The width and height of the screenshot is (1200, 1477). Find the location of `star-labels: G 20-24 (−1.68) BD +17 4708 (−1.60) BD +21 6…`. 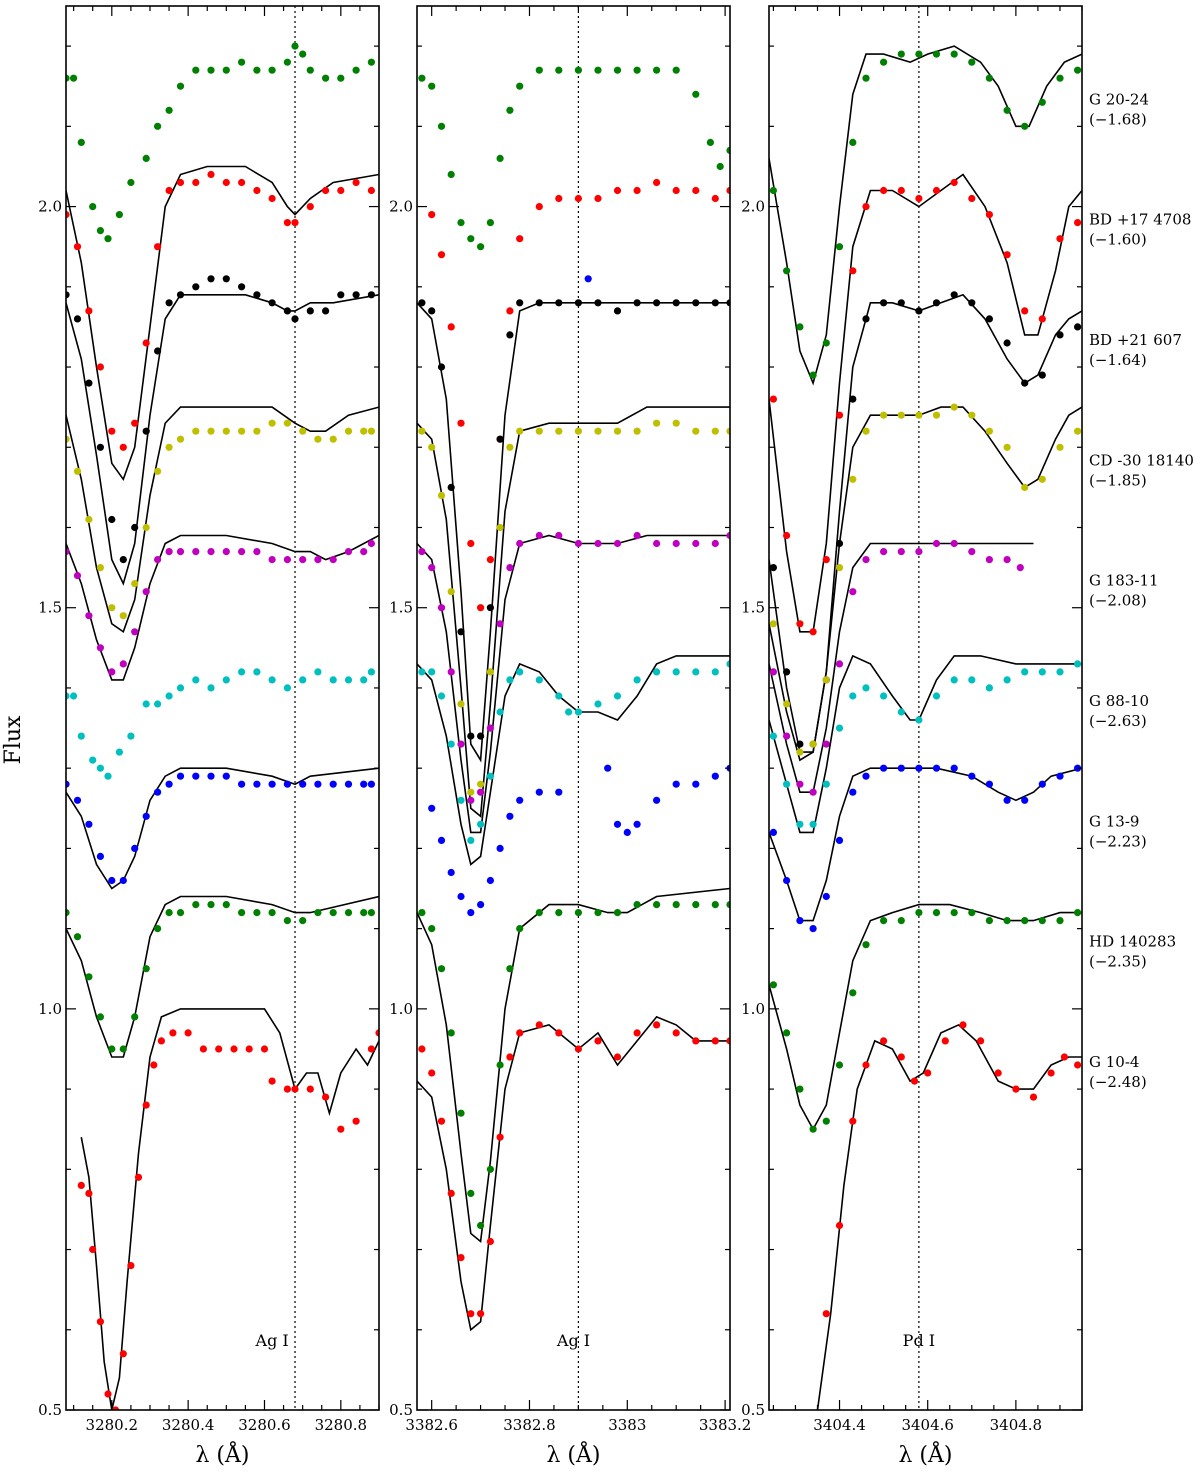

star-labels: G 20-24 (−1.68) BD +17 4708 (−1.60) BD +21 6… is located at coordinates (1141, 590).